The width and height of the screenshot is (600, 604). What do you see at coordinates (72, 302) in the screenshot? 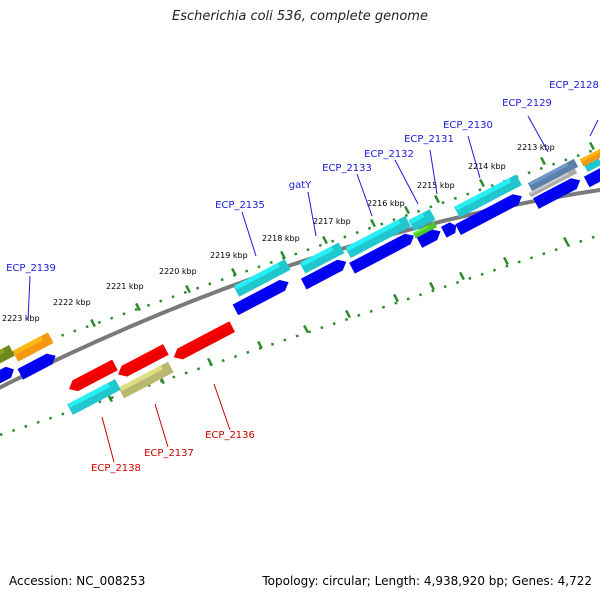
I see `ruler-tick-label: 2222 kbp` at bounding box center [72, 302].